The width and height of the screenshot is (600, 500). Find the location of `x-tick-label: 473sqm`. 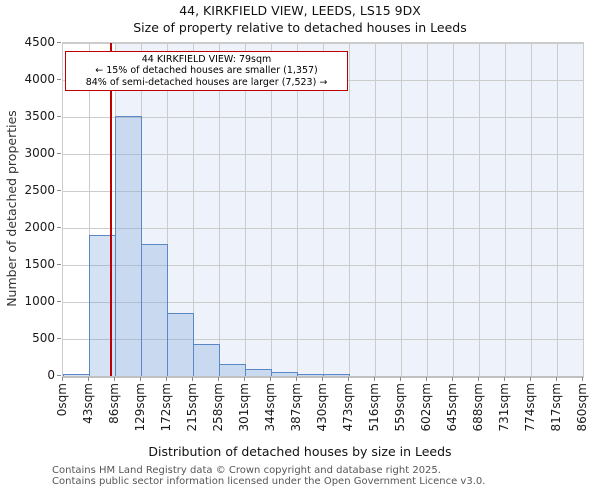

x-tick-label: 473sqm is located at coordinates (347, 407).